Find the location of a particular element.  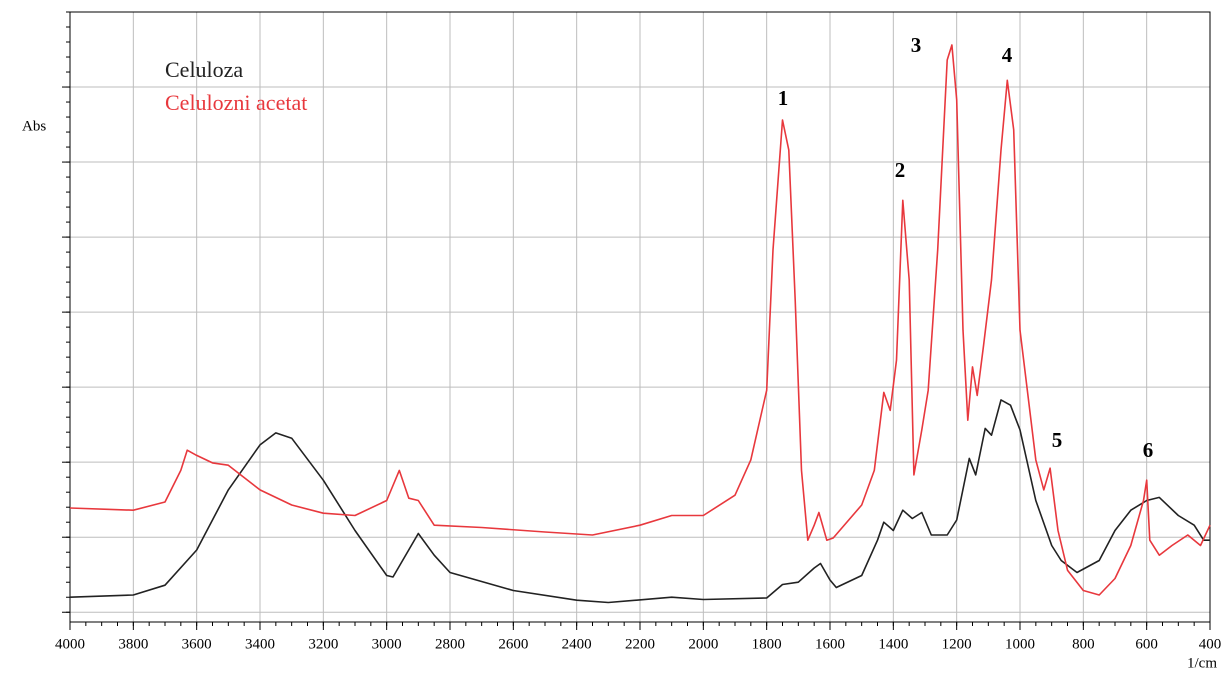

x-tick-label: 2200 is located at coordinates (640, 644).